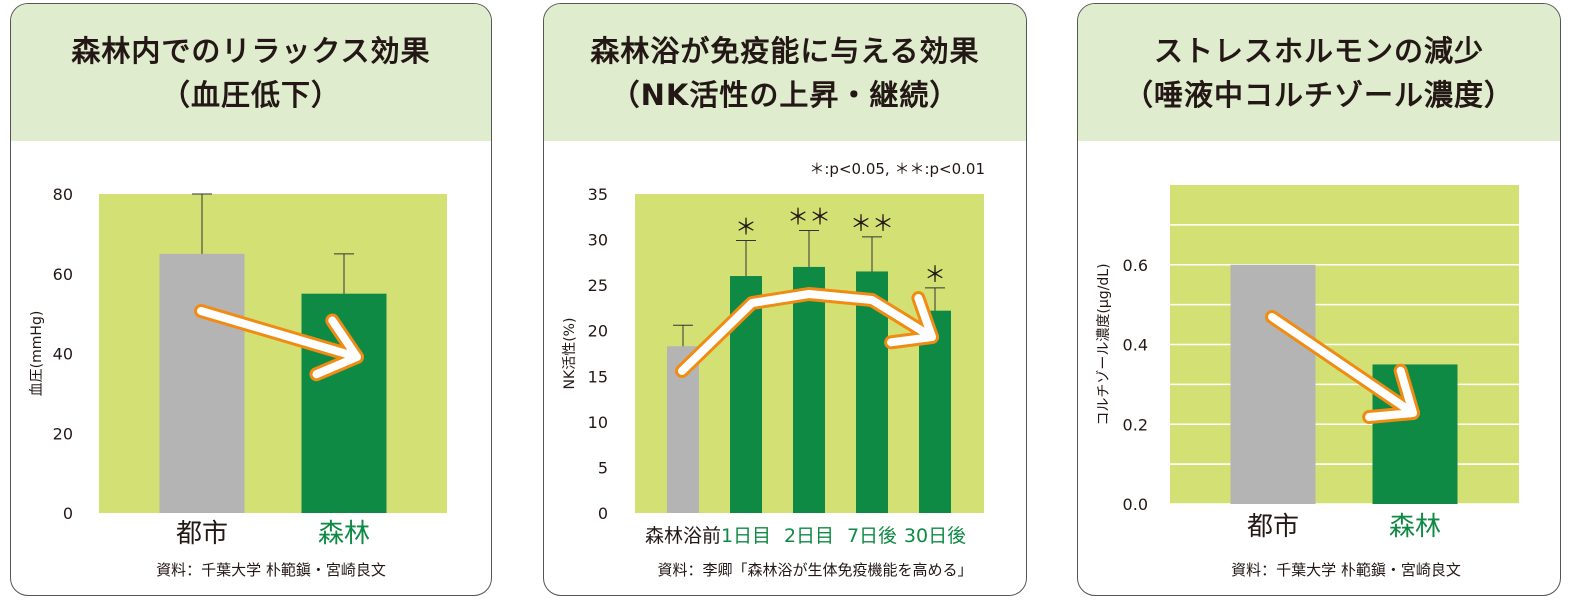  I want to click on chart-title-line-1: ストレスホルモンの減少, so click(1318, 50).